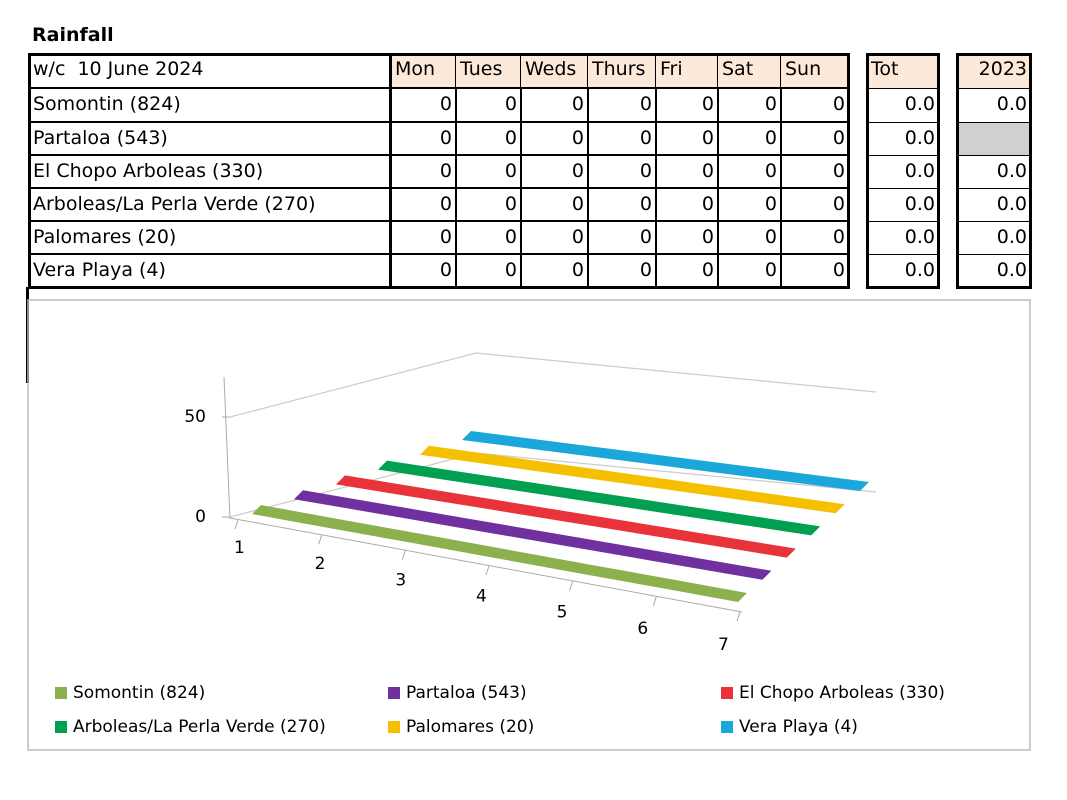  Describe the element at coordinates (239, 548) in the screenshot. I see `x-tick-label: 1` at that location.